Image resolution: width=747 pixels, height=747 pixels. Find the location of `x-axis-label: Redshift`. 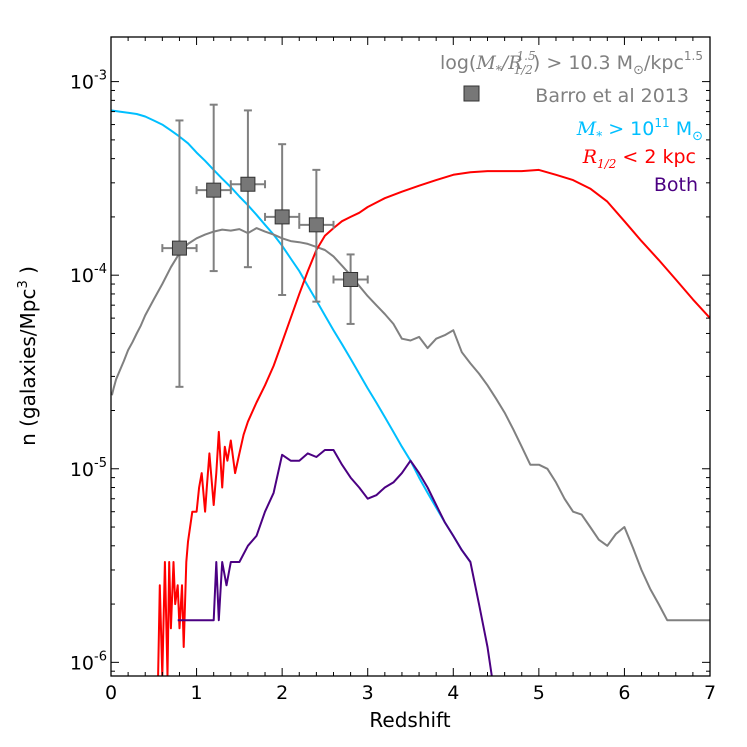

x-axis-label: Redshift is located at coordinates (409, 720).